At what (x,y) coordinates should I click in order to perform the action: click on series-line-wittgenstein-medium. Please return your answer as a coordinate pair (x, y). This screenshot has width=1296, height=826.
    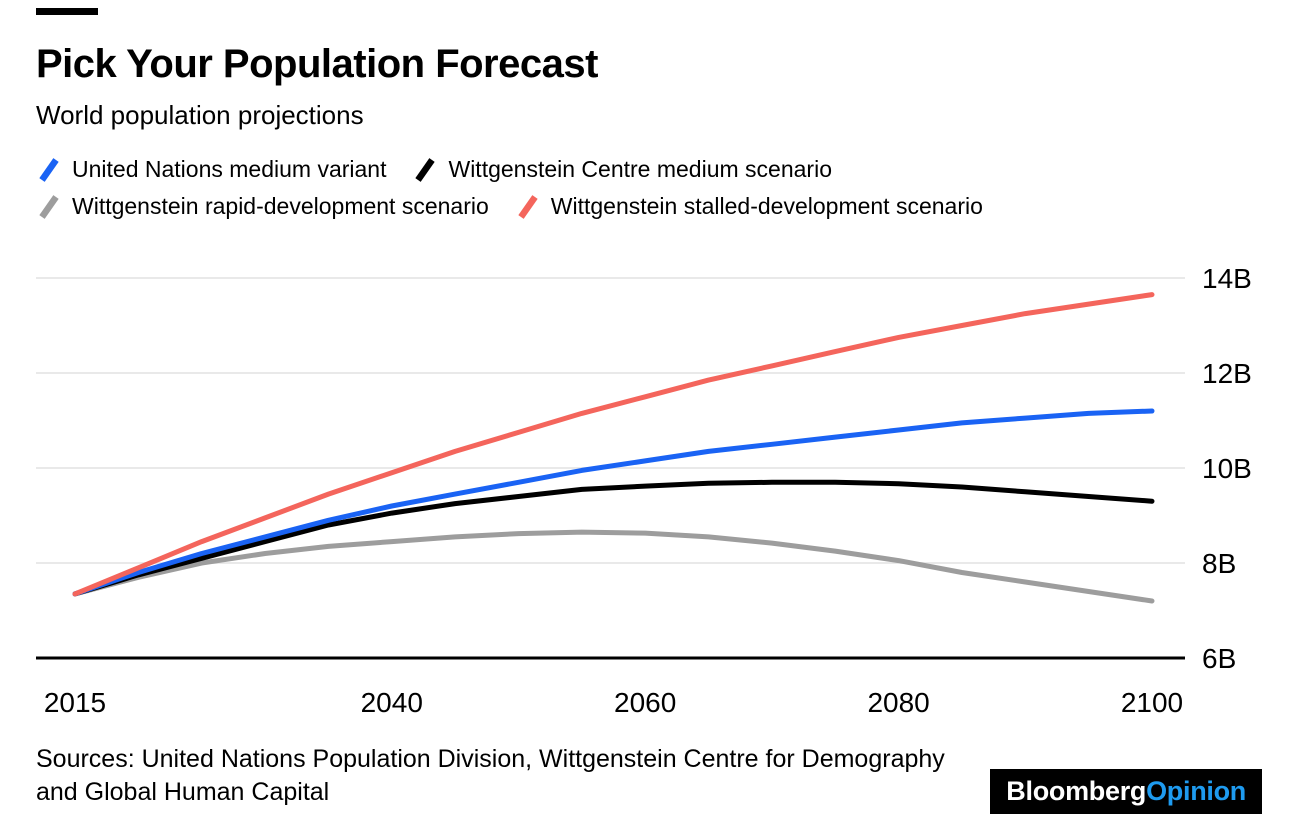
    Looking at the image, I should click on (613, 538).